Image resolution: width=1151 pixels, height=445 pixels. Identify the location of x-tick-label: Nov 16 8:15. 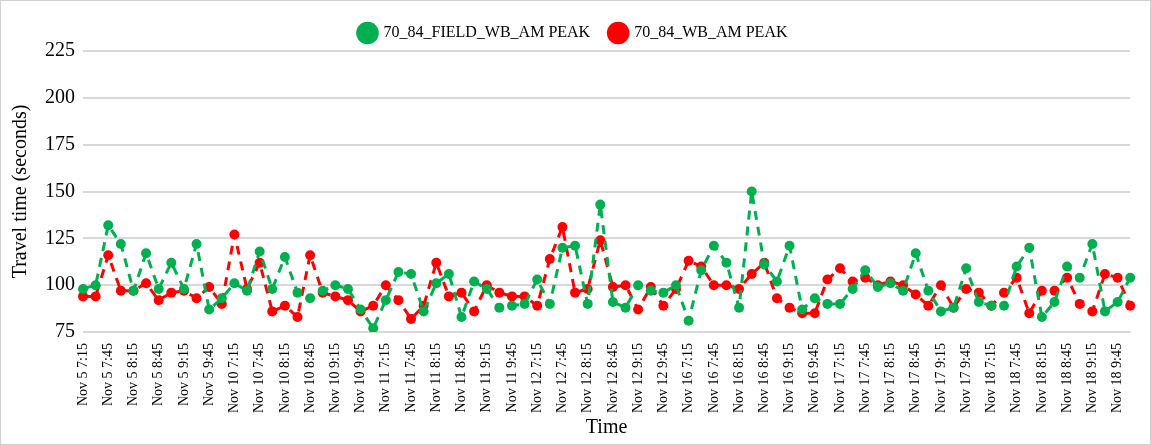
(738, 378).